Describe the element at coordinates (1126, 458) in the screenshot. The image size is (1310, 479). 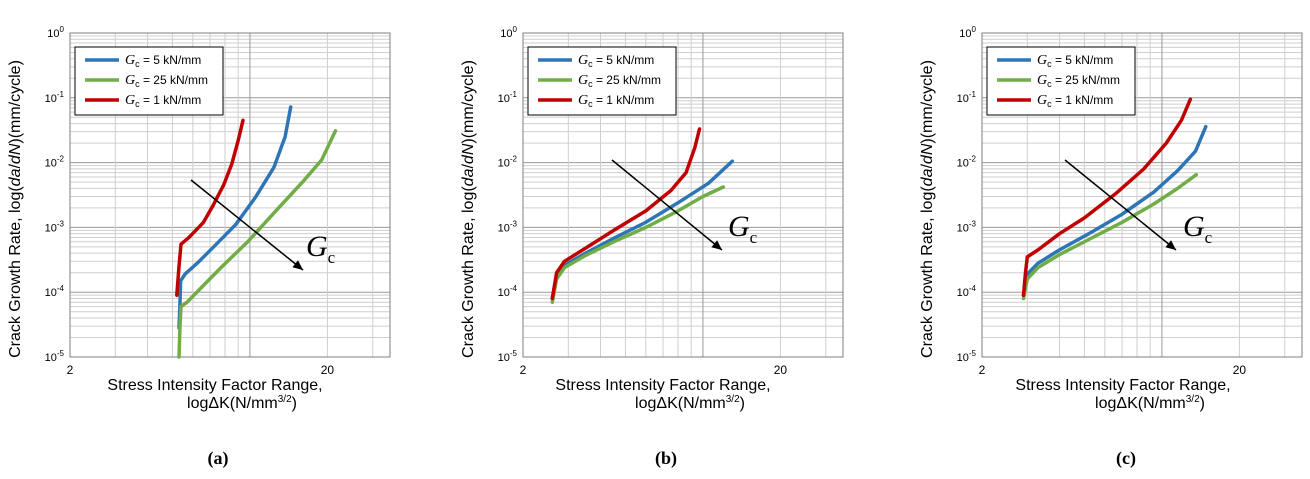
I see `panel-label: (c)` at that location.